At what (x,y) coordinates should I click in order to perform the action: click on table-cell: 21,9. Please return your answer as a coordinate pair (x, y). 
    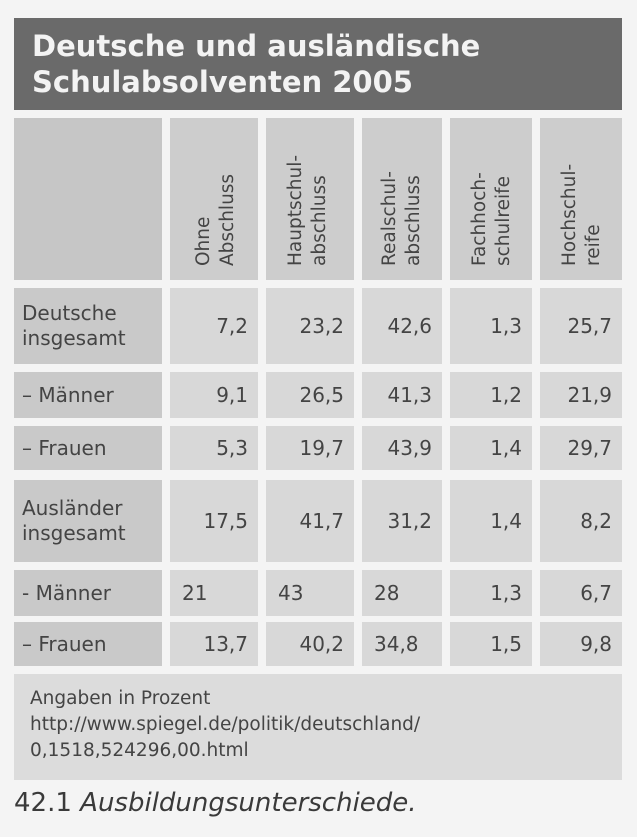
    Looking at the image, I should click on (581, 395).